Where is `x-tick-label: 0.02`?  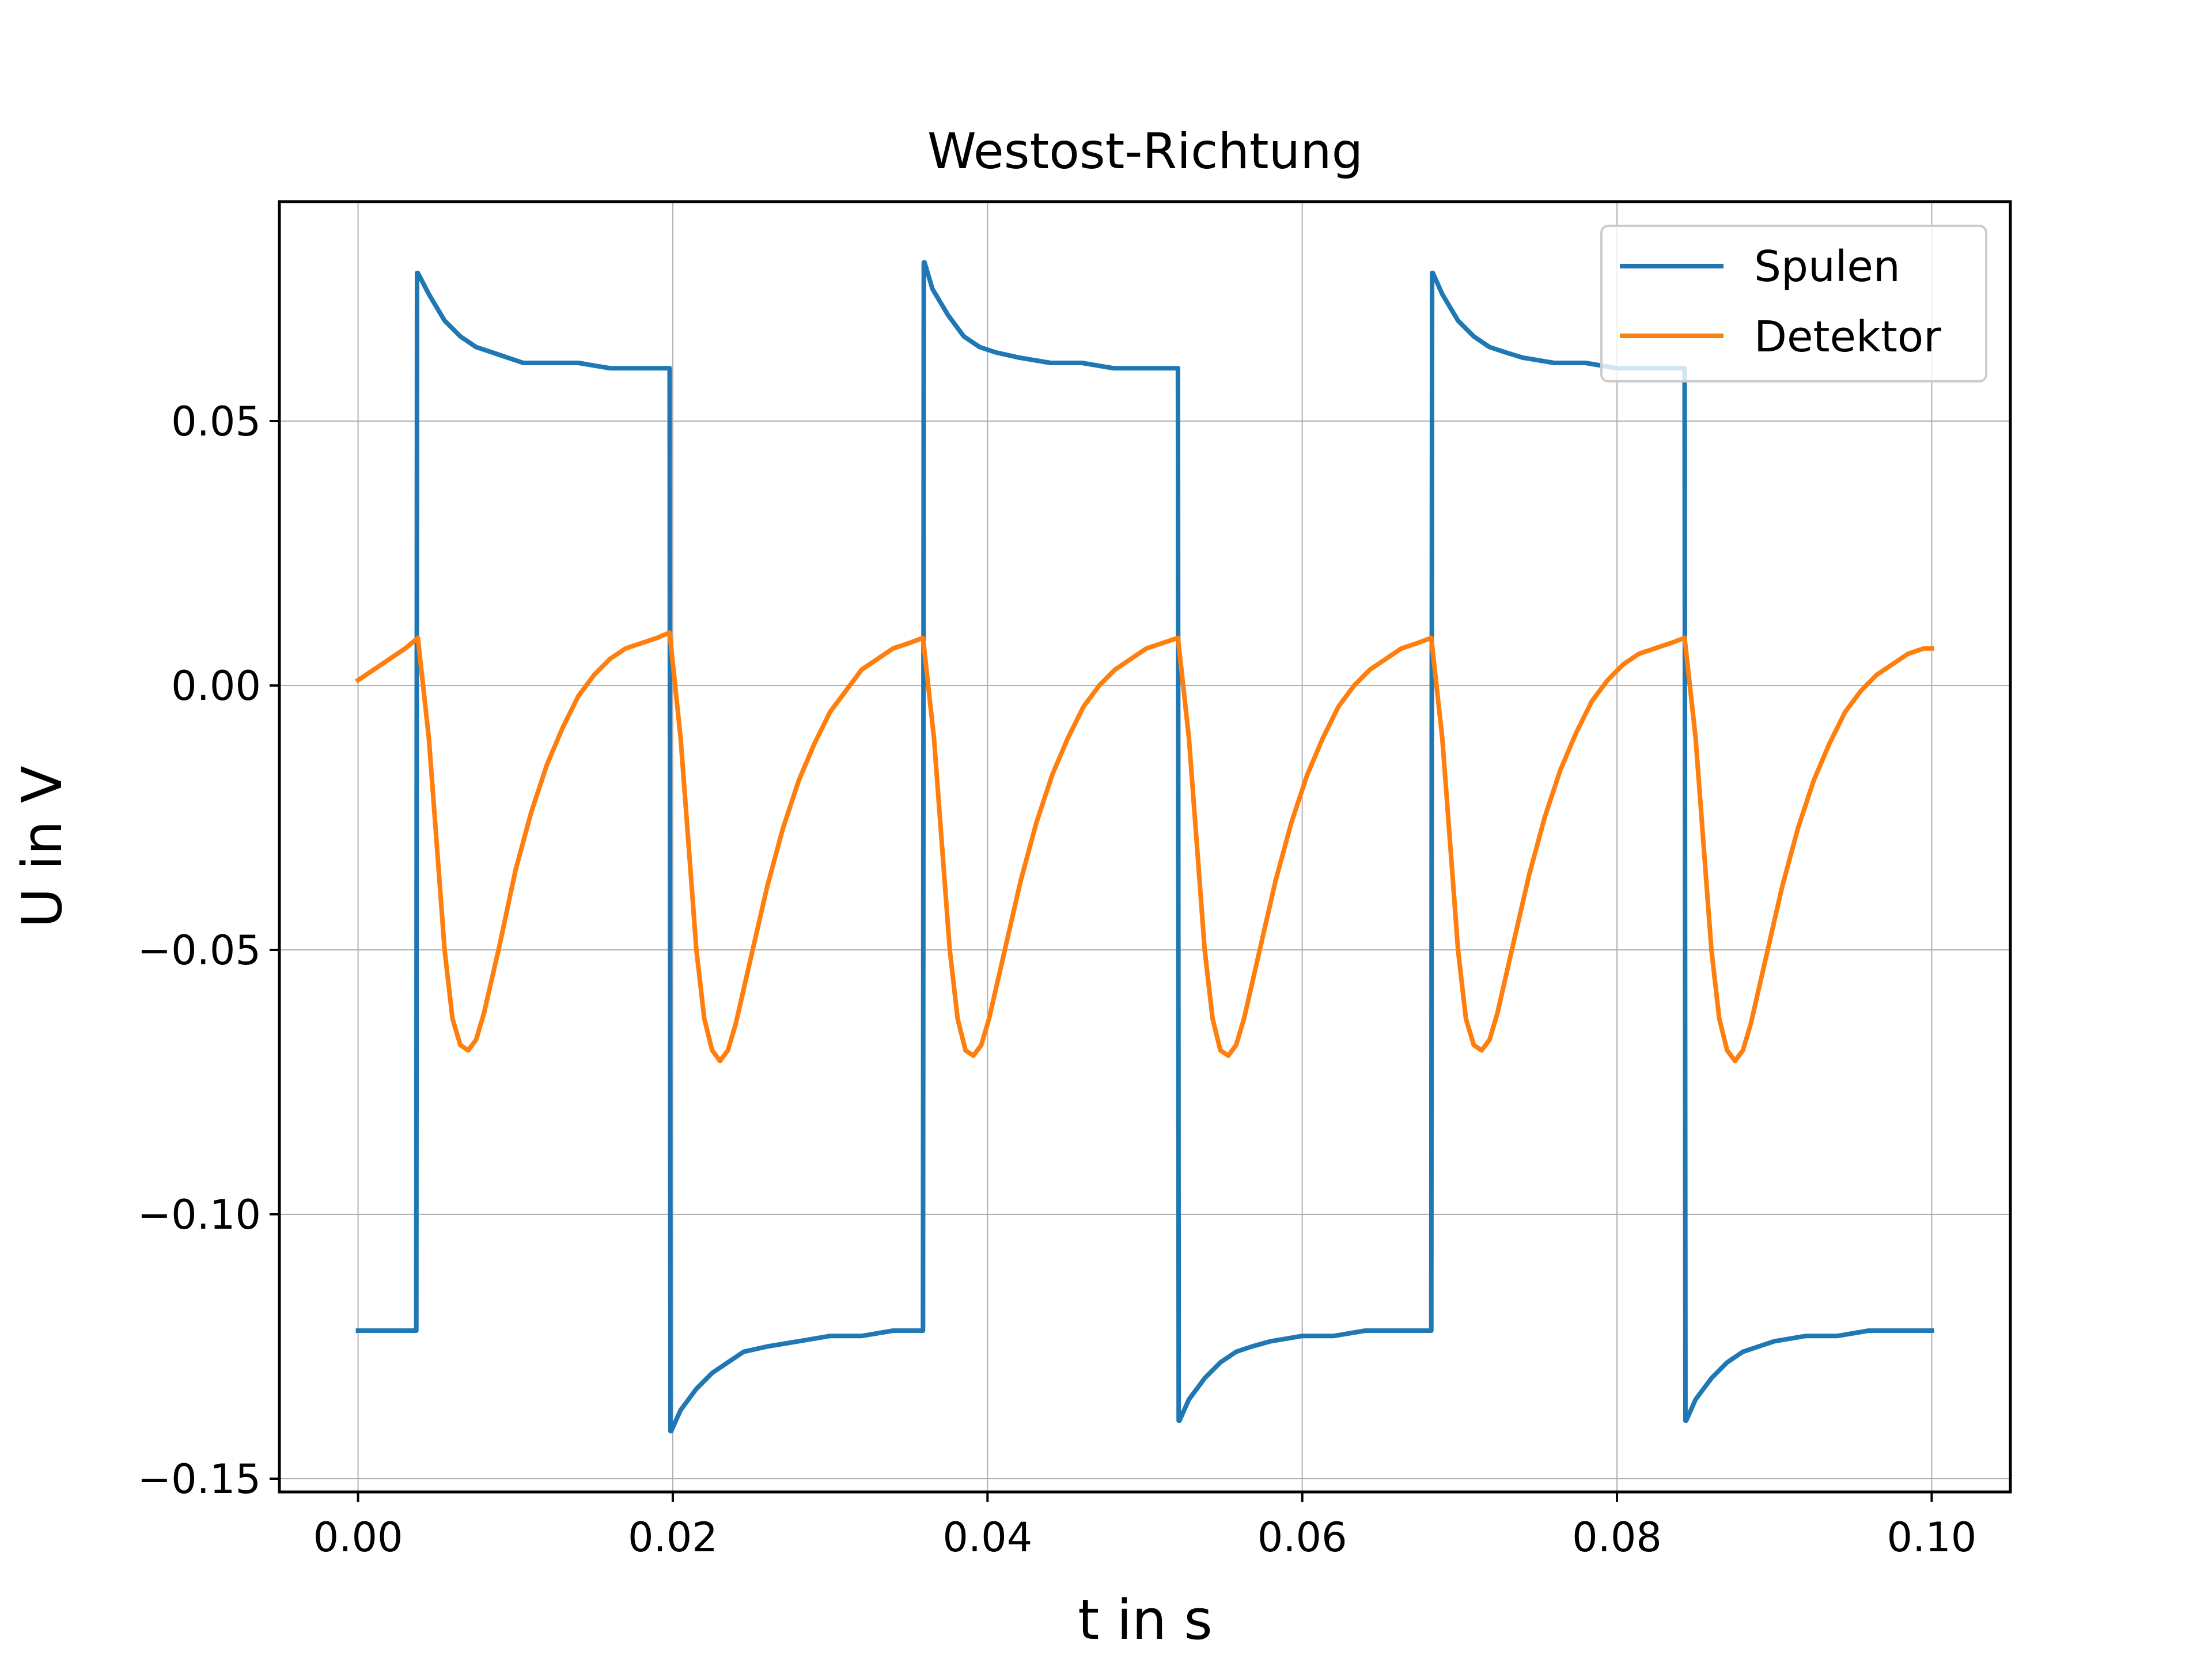 x-tick-label: 0.02 is located at coordinates (673, 1537).